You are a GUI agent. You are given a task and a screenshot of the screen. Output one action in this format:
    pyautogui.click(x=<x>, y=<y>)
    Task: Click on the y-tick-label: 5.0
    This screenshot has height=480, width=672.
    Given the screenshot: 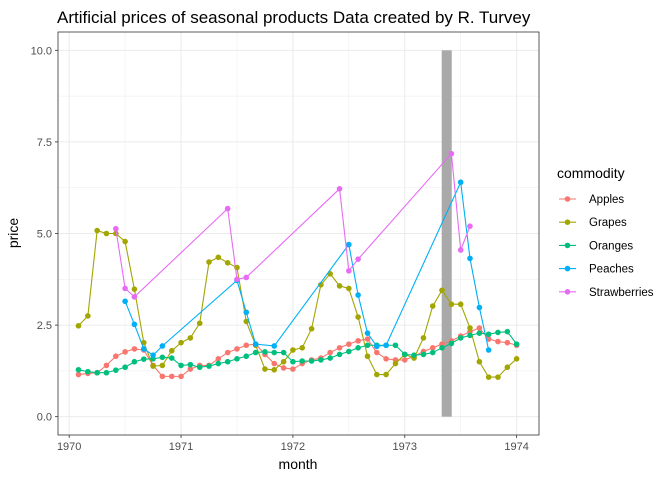 What is the action you would take?
    pyautogui.click(x=44, y=235)
    